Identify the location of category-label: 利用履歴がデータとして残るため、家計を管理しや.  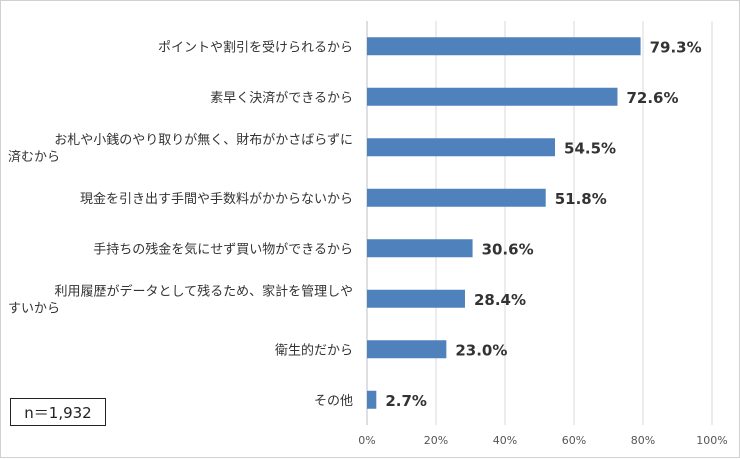
(204, 291).